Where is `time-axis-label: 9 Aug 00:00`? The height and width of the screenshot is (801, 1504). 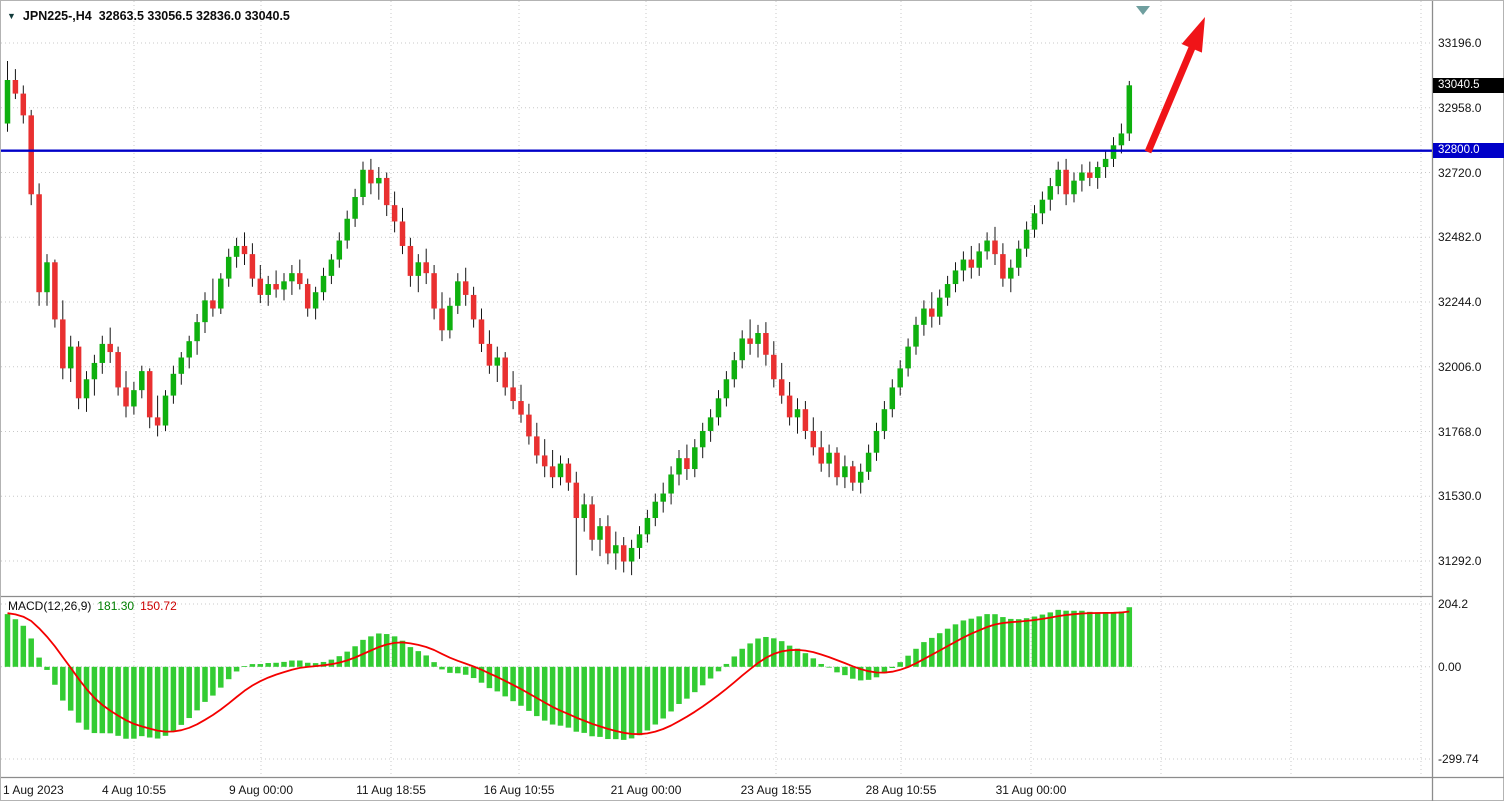 time-axis-label: 9 Aug 00:00 is located at coordinates (261, 790).